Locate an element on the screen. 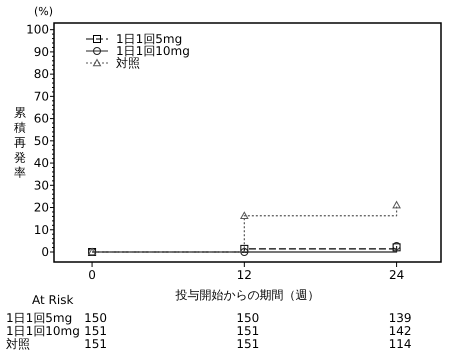  y-tick-label: 30 is located at coordinates (41, 185).